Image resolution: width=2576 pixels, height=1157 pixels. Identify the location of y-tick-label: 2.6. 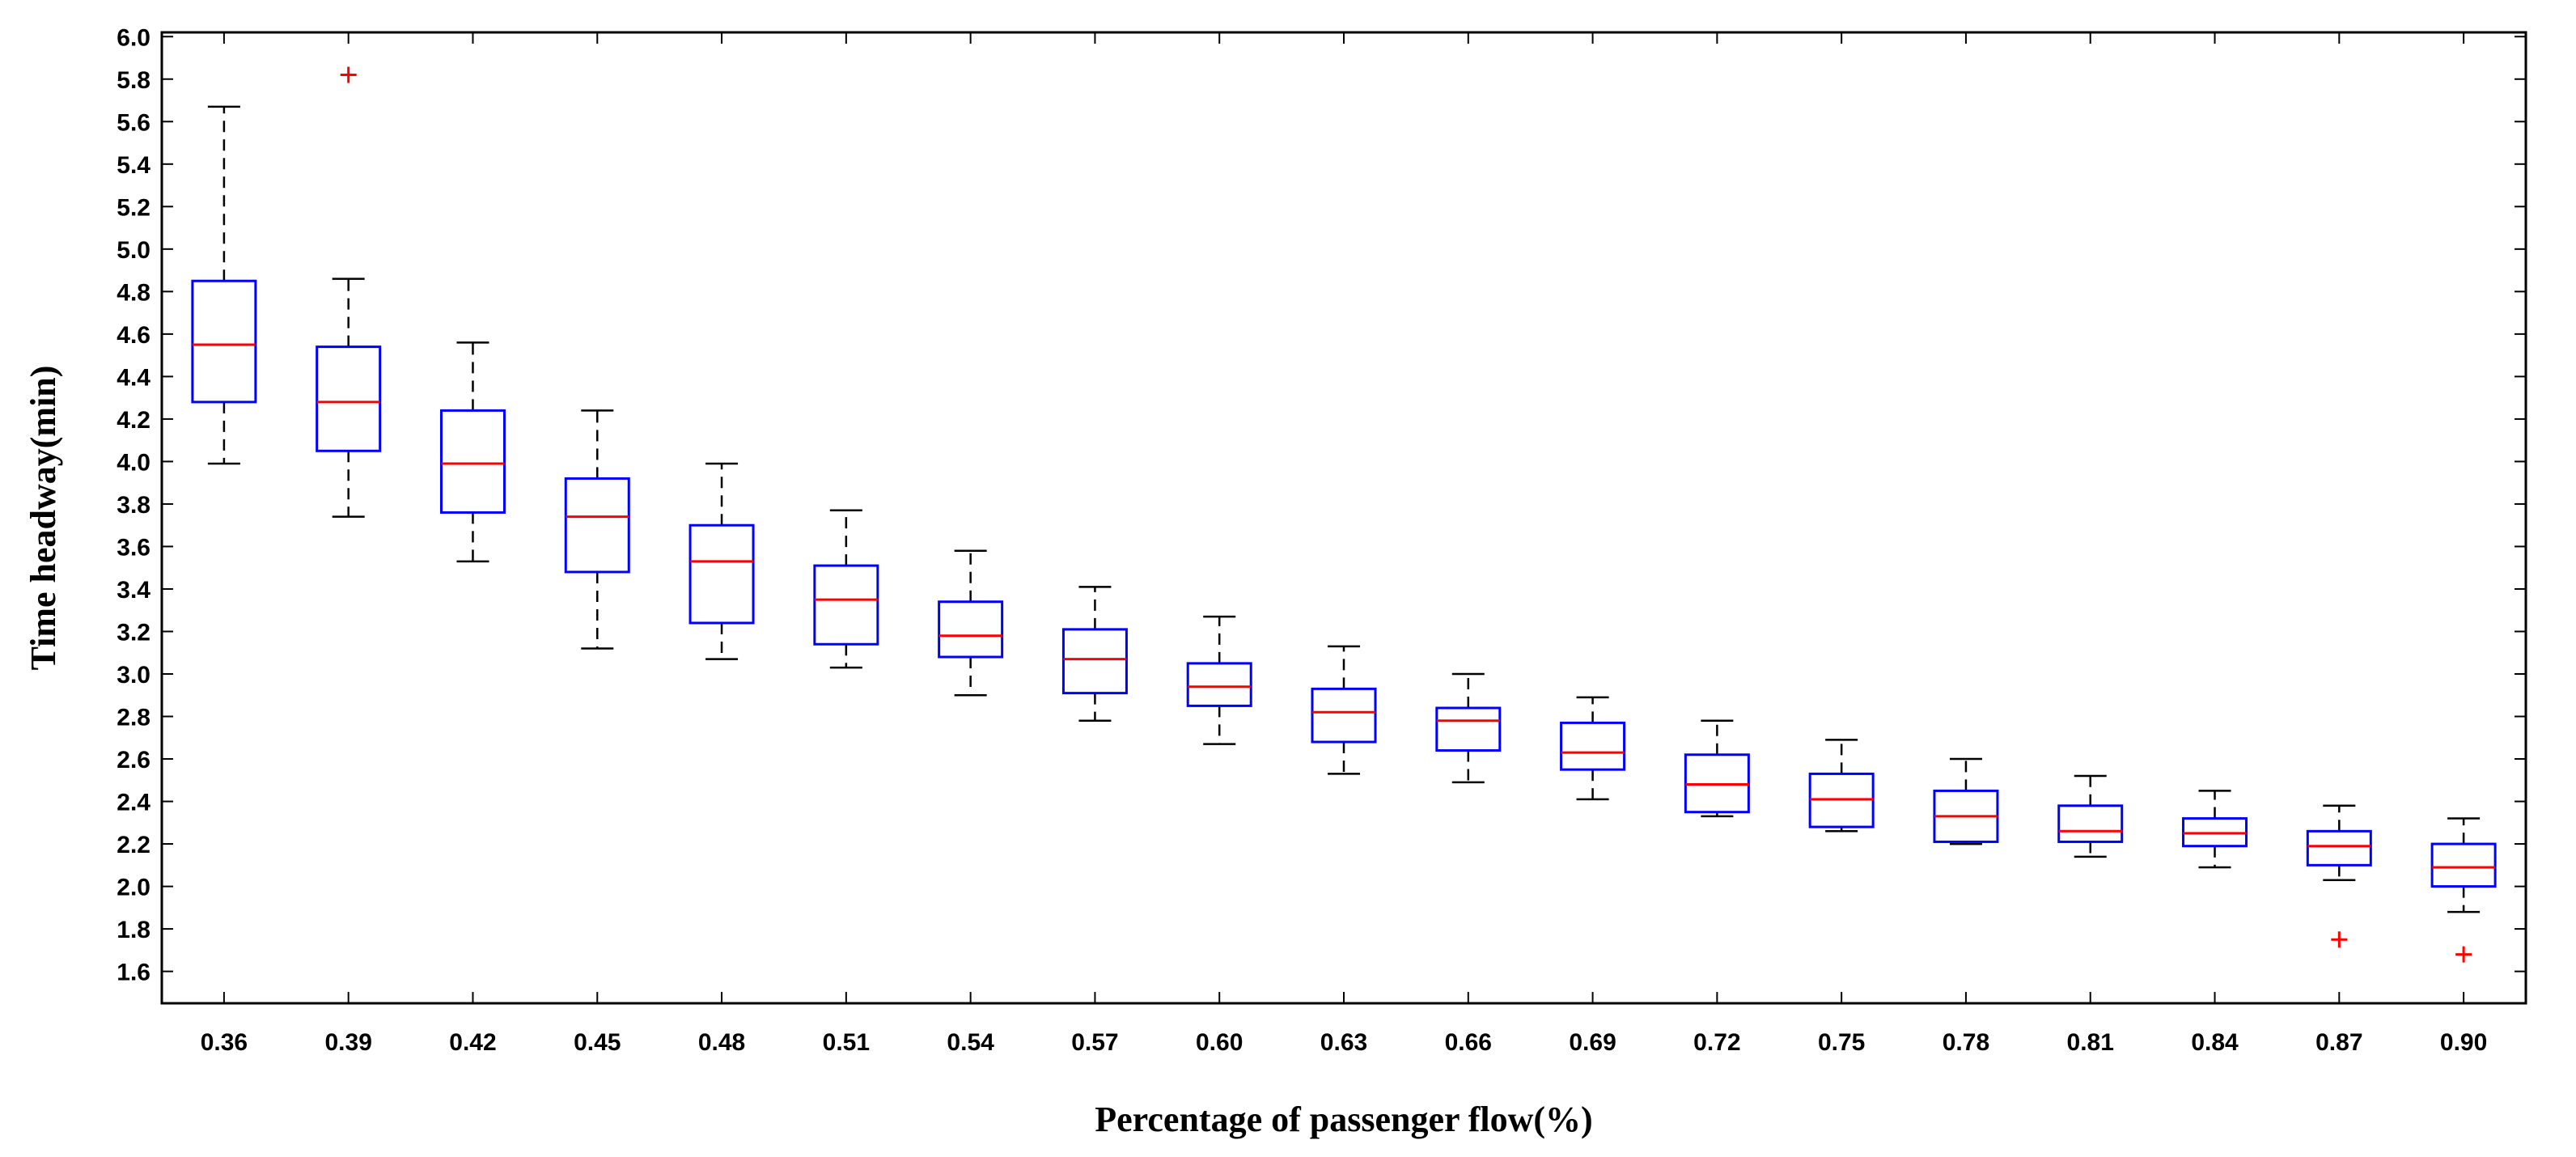
(133, 760).